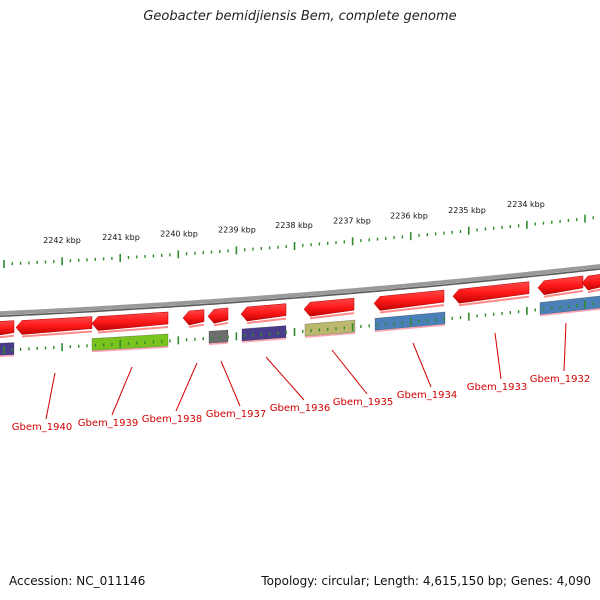 The height and width of the screenshot is (600, 600). What do you see at coordinates (236, 414) in the screenshot?
I see `gene-label: Gbem_1937` at bounding box center [236, 414].